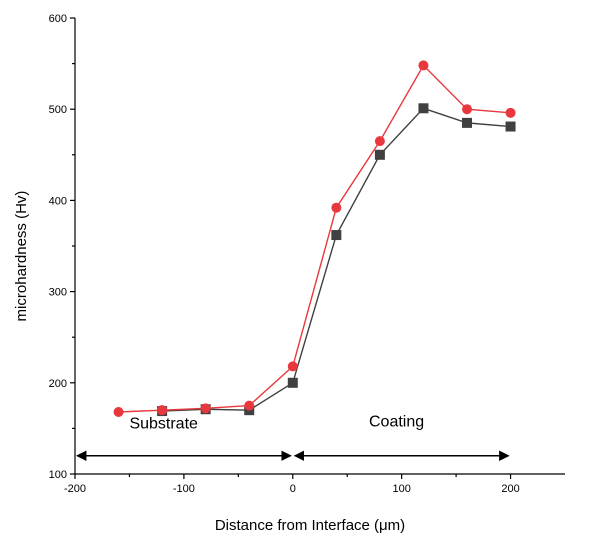 The height and width of the screenshot is (549, 590). Describe the element at coordinates (58, 19) in the screenshot. I see `y-tick-label: 600` at that location.